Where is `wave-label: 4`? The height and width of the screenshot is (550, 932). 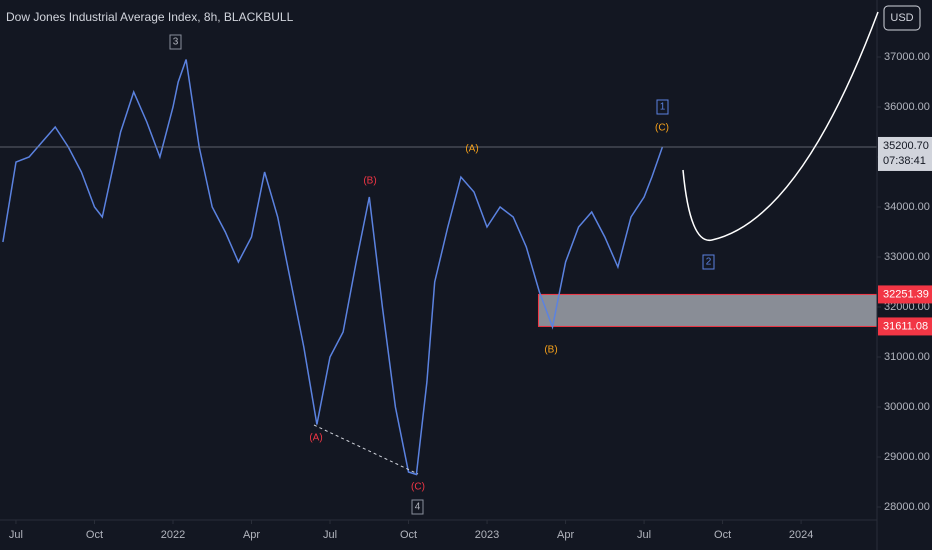 wave-label: 4 is located at coordinates (418, 507).